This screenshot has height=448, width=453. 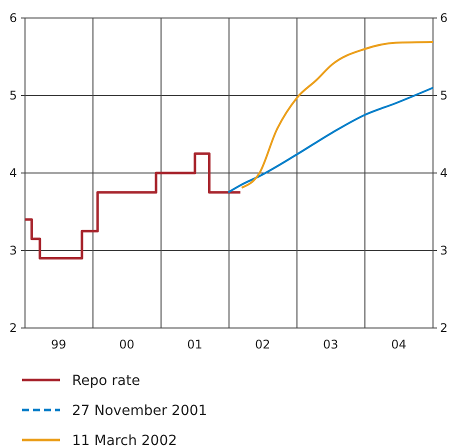 What do you see at coordinates (13, 250) in the screenshot?
I see `y-tick-label: 3` at bounding box center [13, 250].